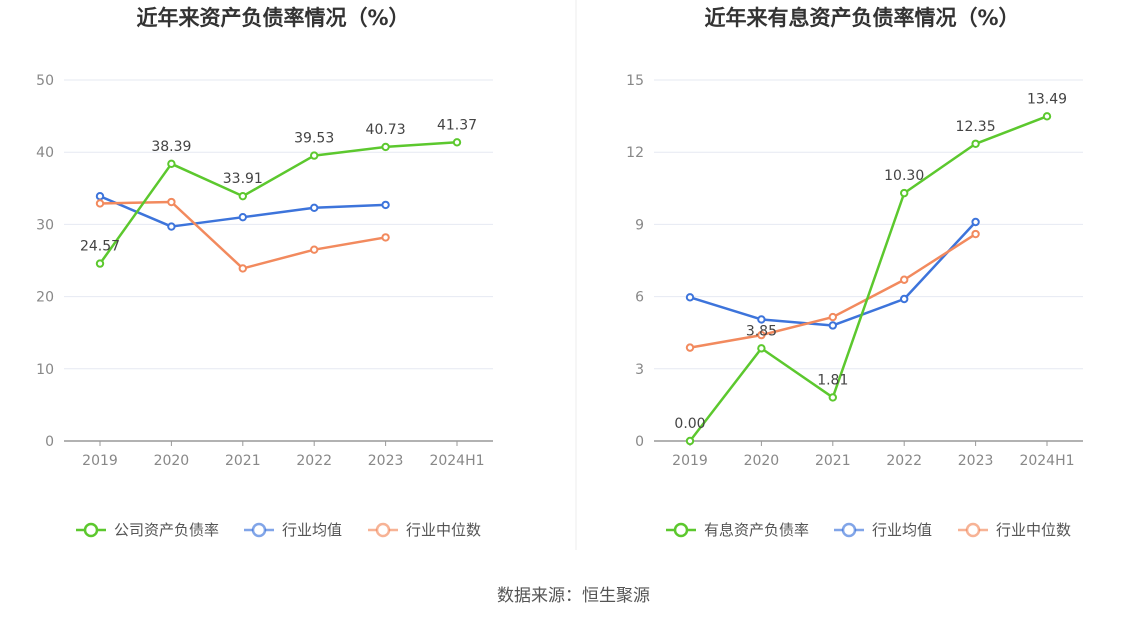 This screenshot has height=619, width=1147. I want to click on y-tick-label: 3, so click(639, 370).